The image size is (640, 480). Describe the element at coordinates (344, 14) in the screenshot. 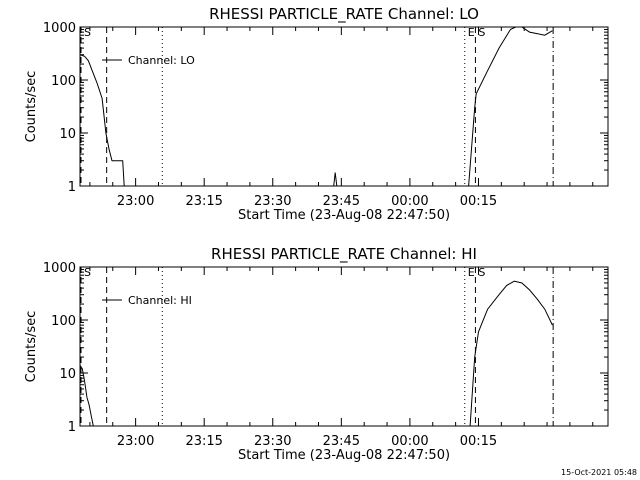

I see `chart-title: RHESSI PARTICLE_RATE Channel: LO` at that location.